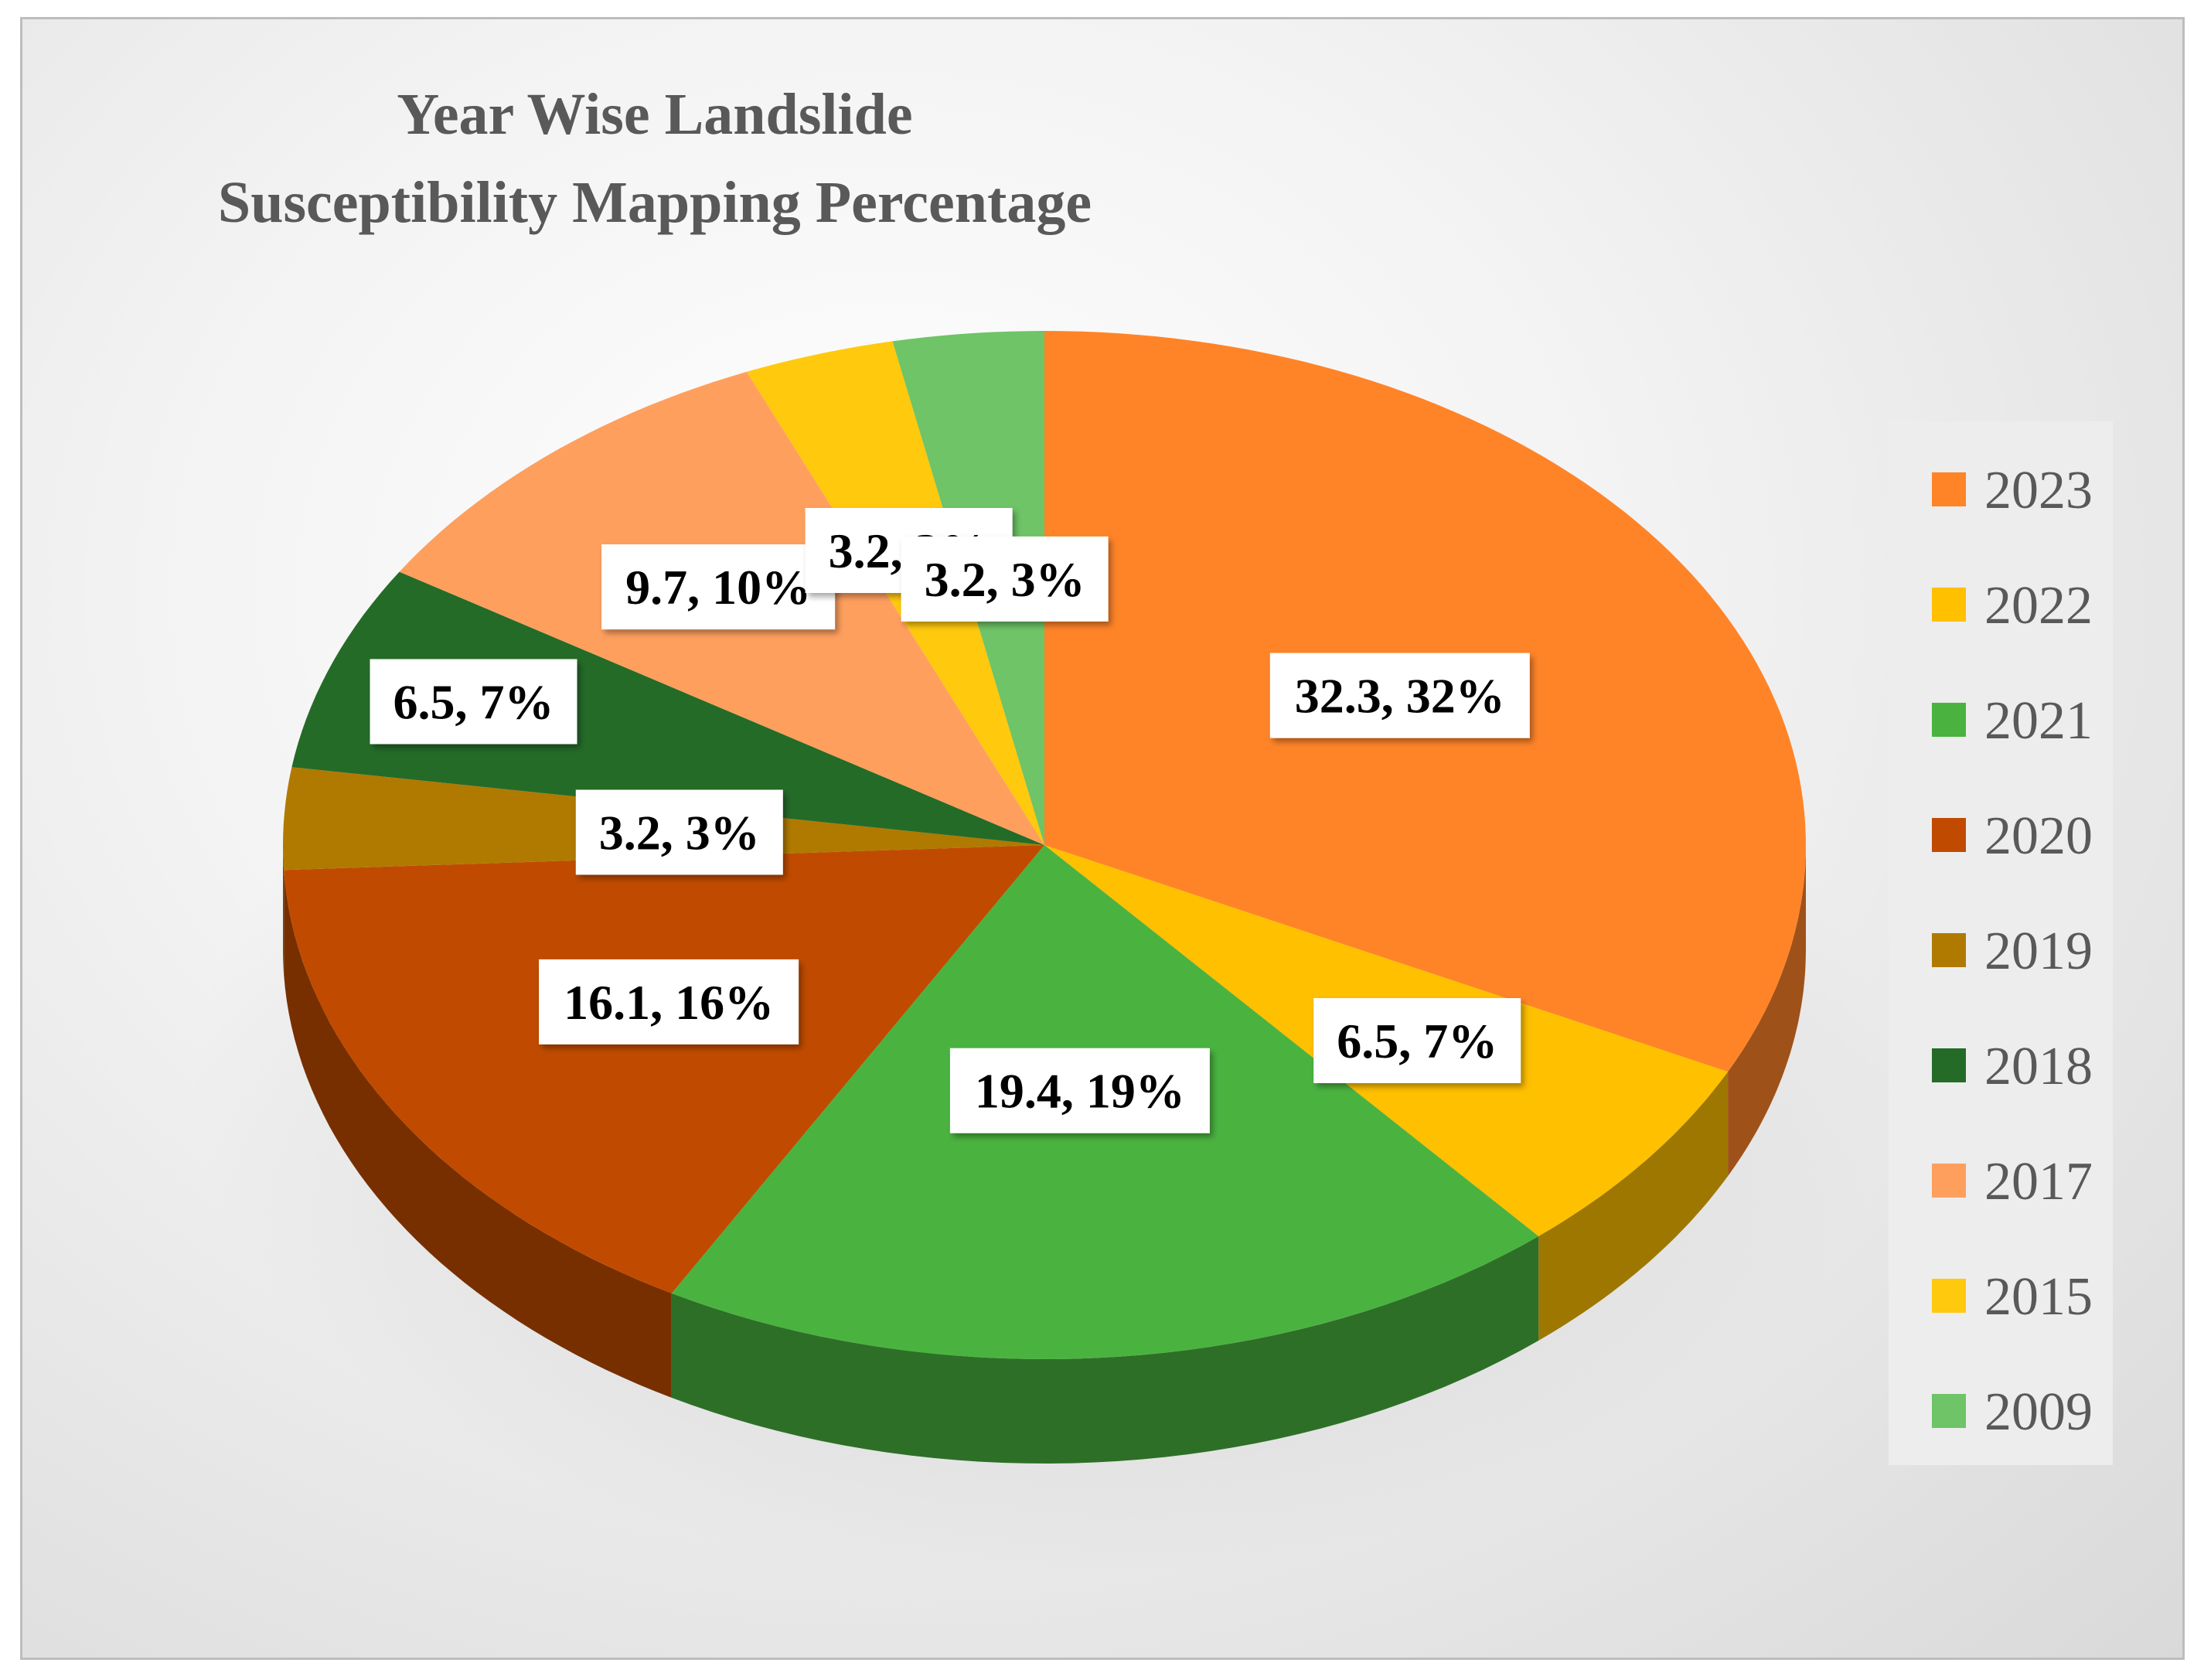  What do you see at coordinates (2038, 1066) in the screenshot?
I see `legend-label: 2018` at bounding box center [2038, 1066].